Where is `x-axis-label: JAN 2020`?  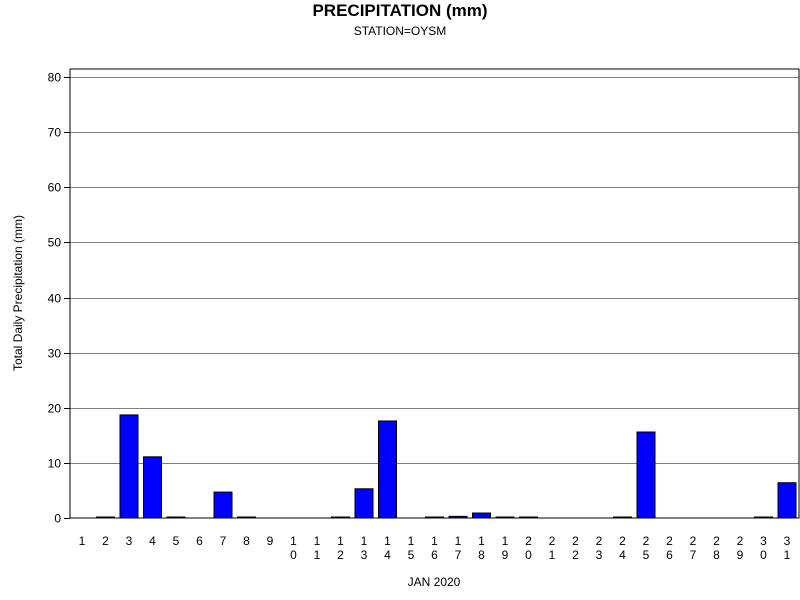
x-axis-label: JAN 2020 is located at coordinates (434, 582).